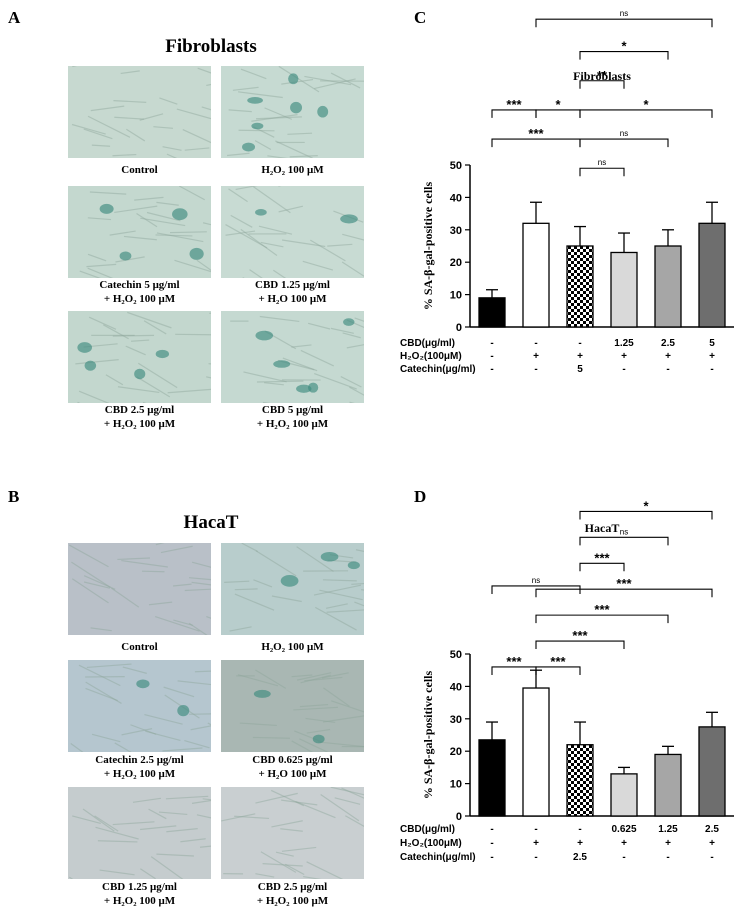 This screenshot has height=912, width=734. I want to click on caption-line-1: CBD 0.625 μg/ml, so click(292, 760).